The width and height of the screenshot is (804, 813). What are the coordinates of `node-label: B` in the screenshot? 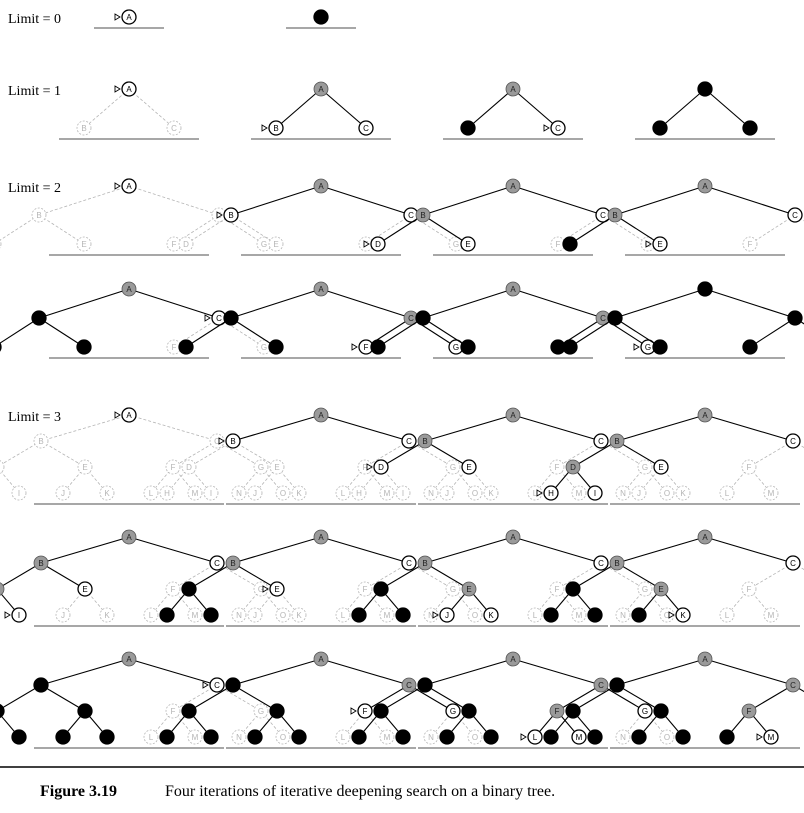 It's located at (424, 441).